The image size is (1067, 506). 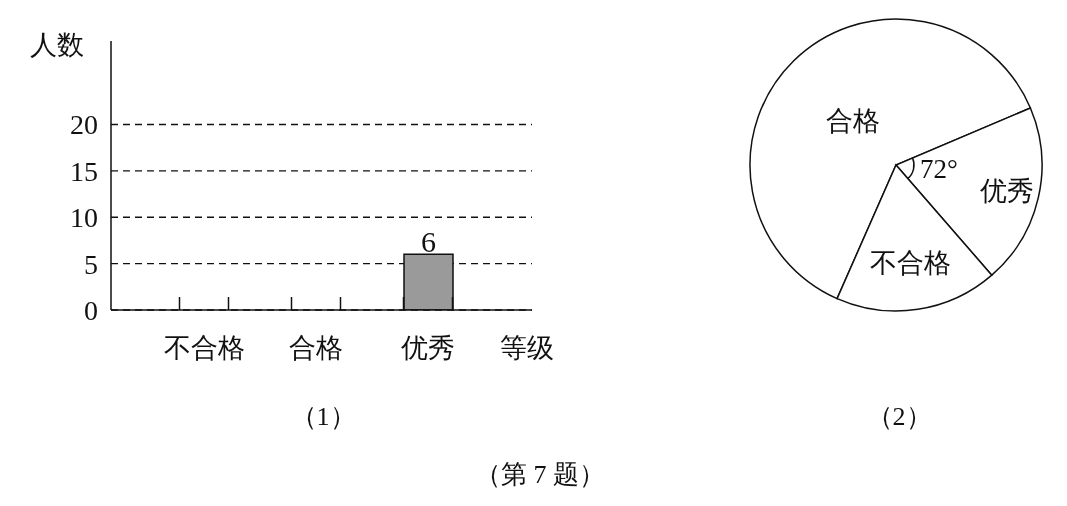 What do you see at coordinates (84, 125) in the screenshot?
I see `y-tick-label: 20` at bounding box center [84, 125].